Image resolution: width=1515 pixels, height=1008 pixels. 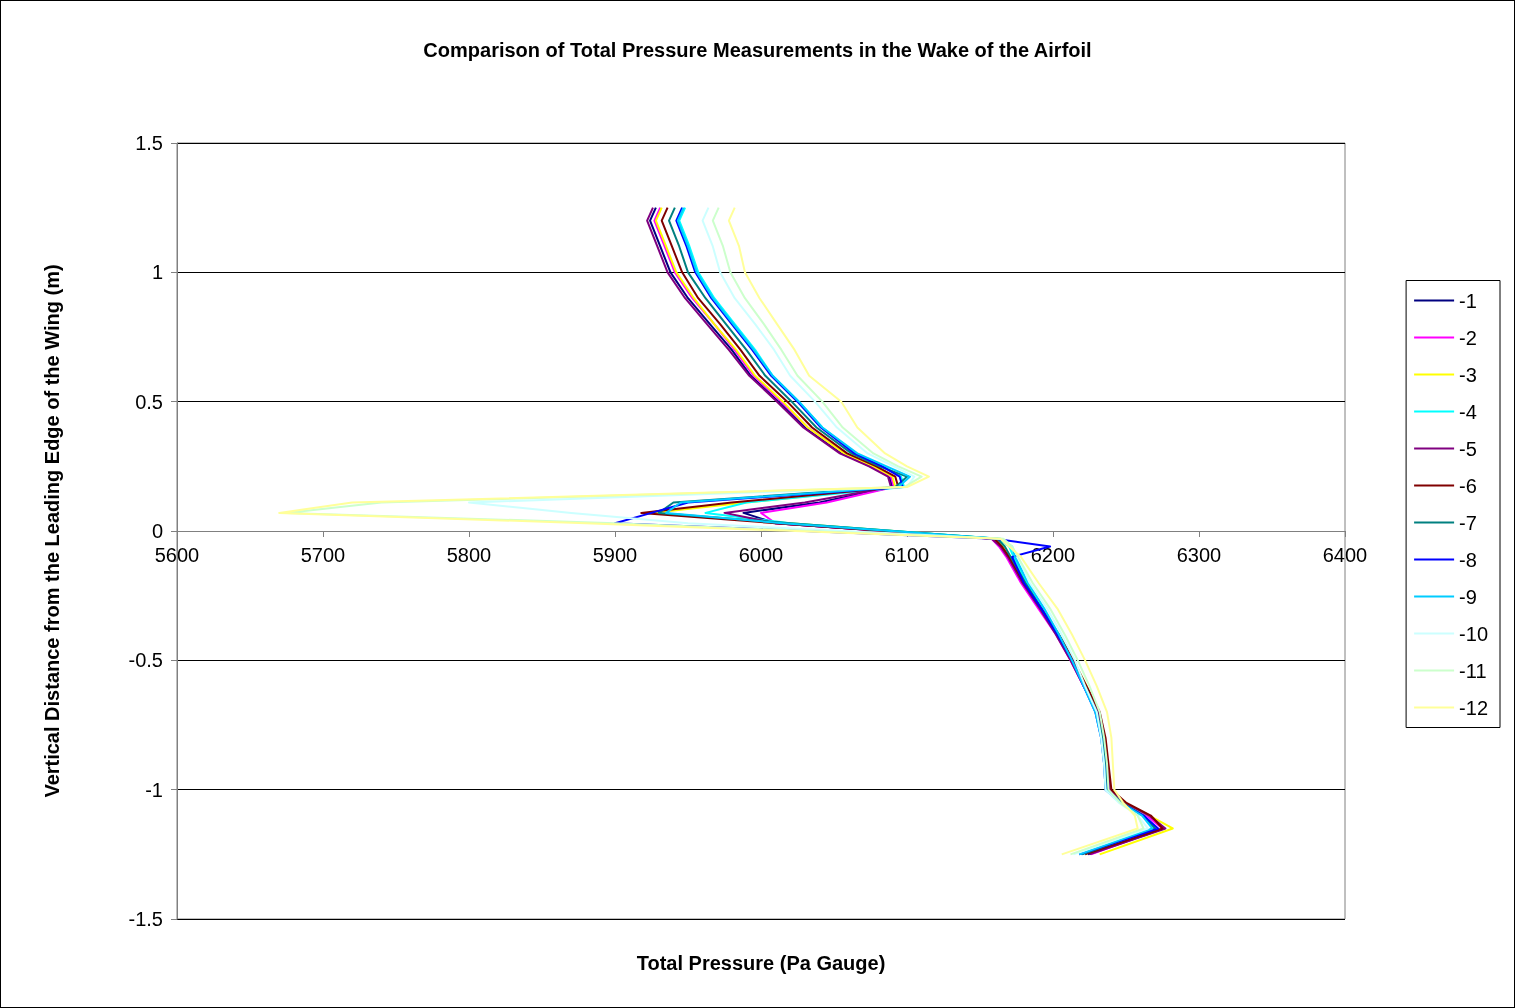 I want to click on y-tick-label: 0.5, so click(x=149, y=401).